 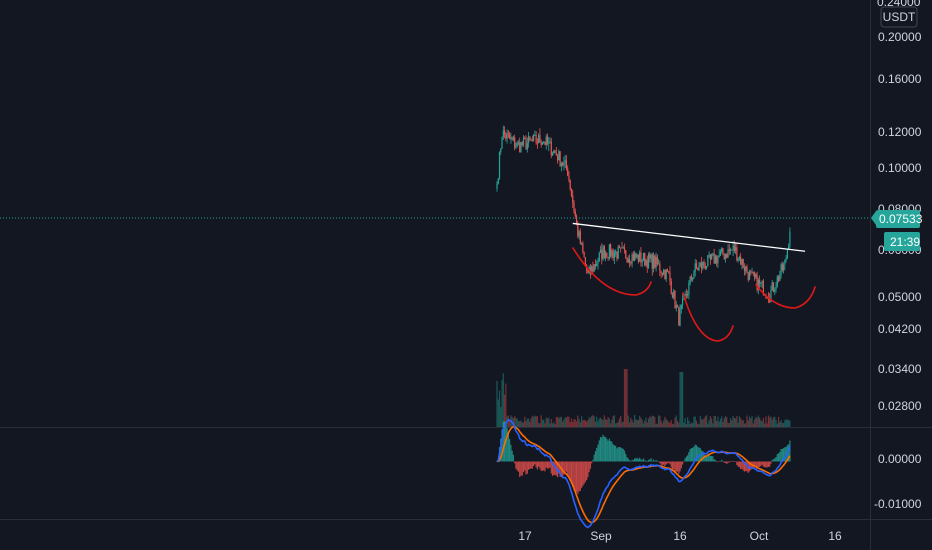 What do you see at coordinates (898, 219) in the screenshot?
I see `last-price-badge` at bounding box center [898, 219].